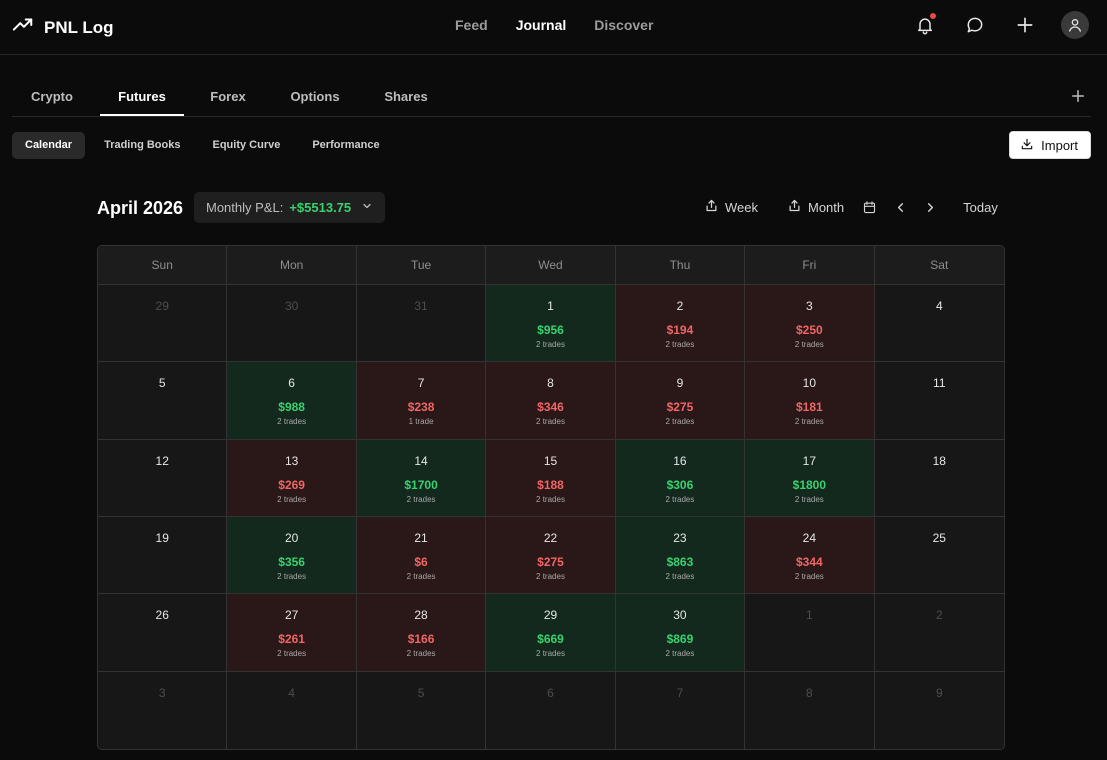 The width and height of the screenshot is (1107, 760). Describe the element at coordinates (421, 324) in the screenshot. I see `calendar-day-cell: 31` at that location.